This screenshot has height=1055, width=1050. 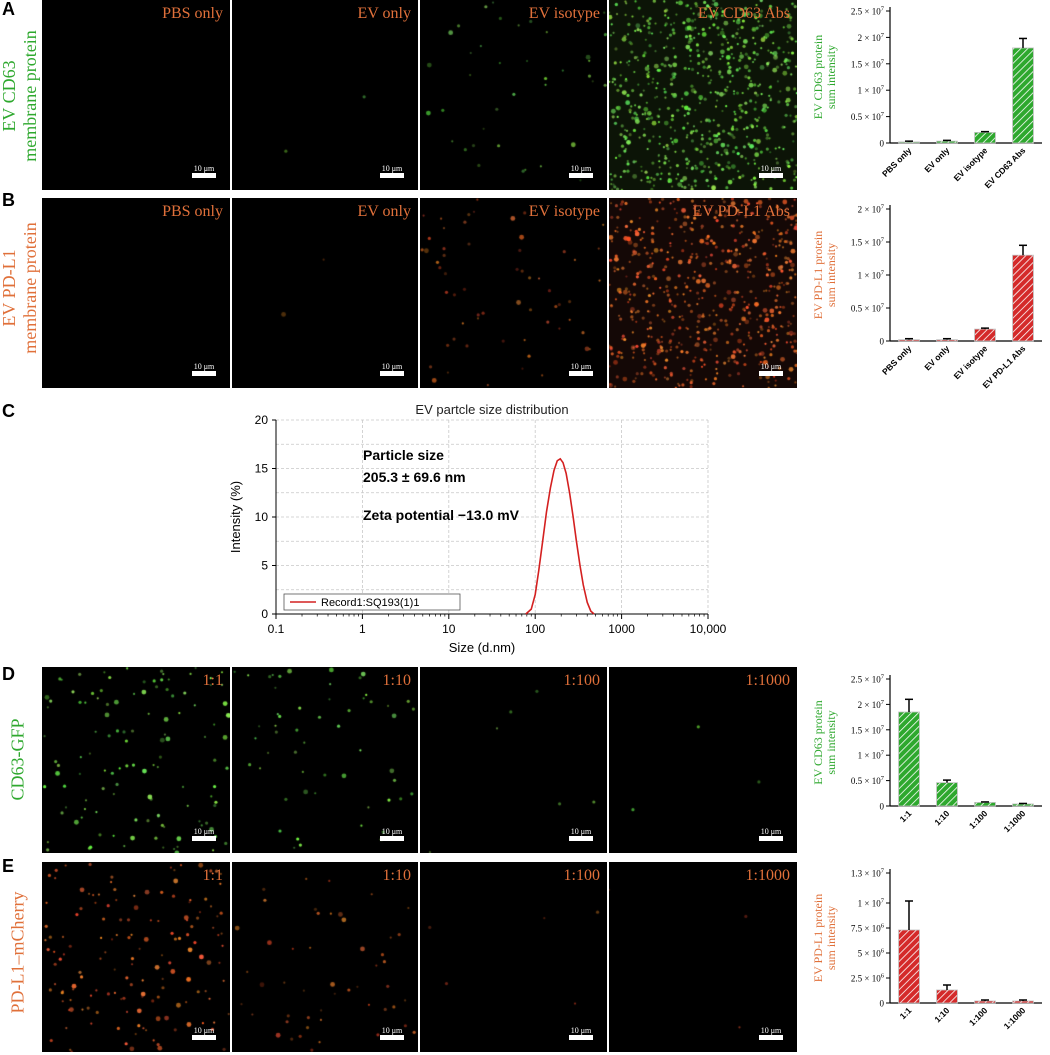 I want to click on micrograph-b-2: EV only 10 μm, so click(x=325, y=293).